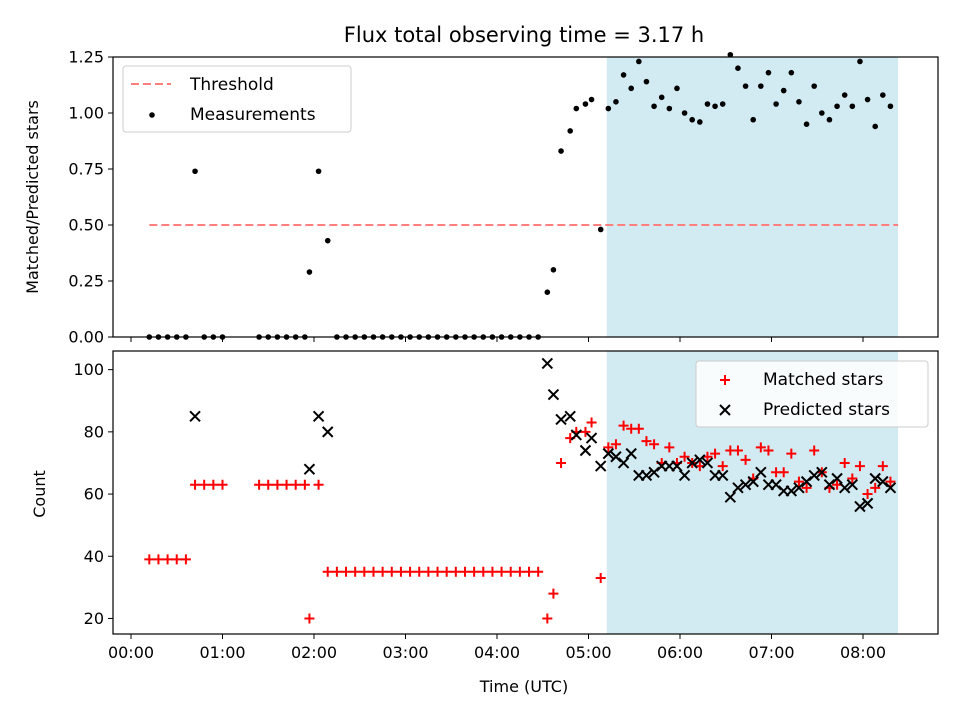 This screenshot has height=720, width=960. I want to click on bottom-y-tick-label: 100, so click(88, 369).